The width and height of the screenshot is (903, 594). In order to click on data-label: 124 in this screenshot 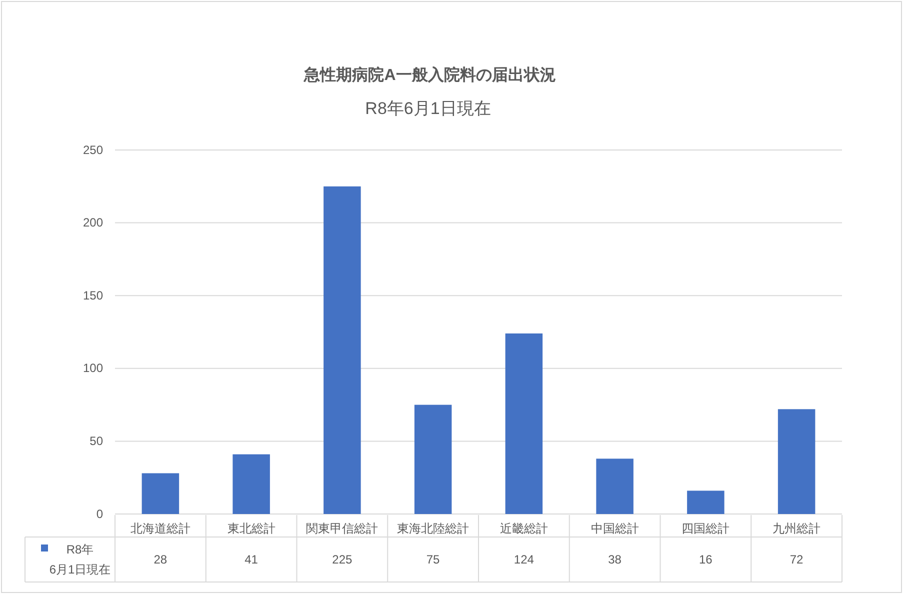, I will do `click(524, 559)`.